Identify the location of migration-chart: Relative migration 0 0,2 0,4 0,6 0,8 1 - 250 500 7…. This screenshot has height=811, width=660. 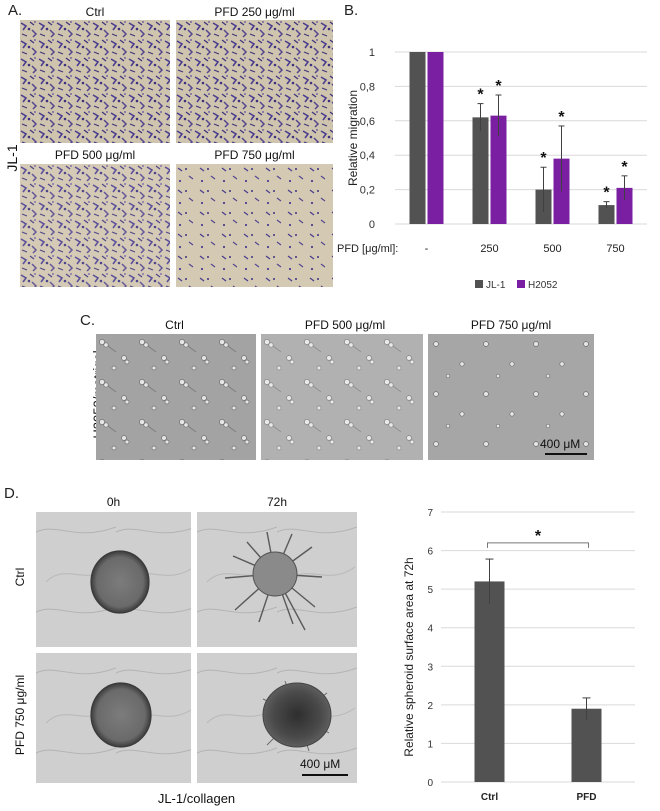
(492, 169).